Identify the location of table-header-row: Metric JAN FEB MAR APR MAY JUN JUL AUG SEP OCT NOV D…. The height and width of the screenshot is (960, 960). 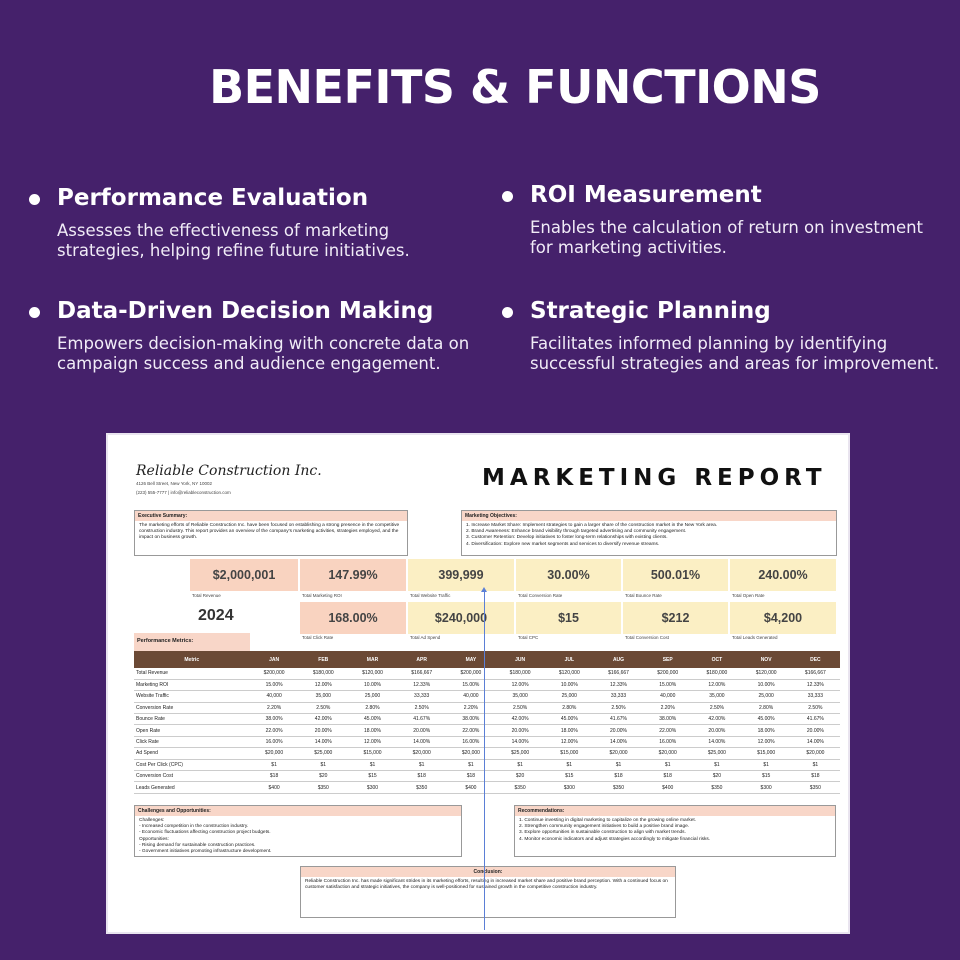
(487, 659).